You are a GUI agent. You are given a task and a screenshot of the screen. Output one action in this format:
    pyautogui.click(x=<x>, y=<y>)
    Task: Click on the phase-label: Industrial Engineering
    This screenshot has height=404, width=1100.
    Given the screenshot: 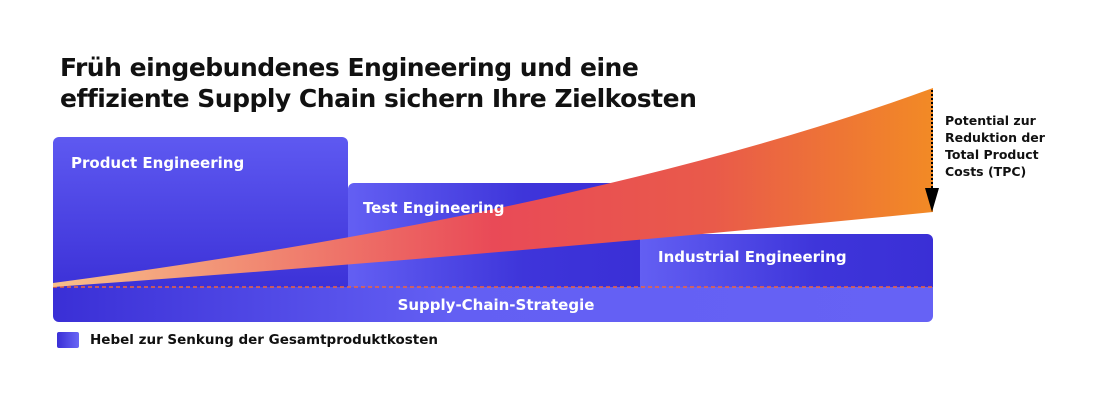 What is the action you would take?
    pyautogui.click(x=752, y=257)
    